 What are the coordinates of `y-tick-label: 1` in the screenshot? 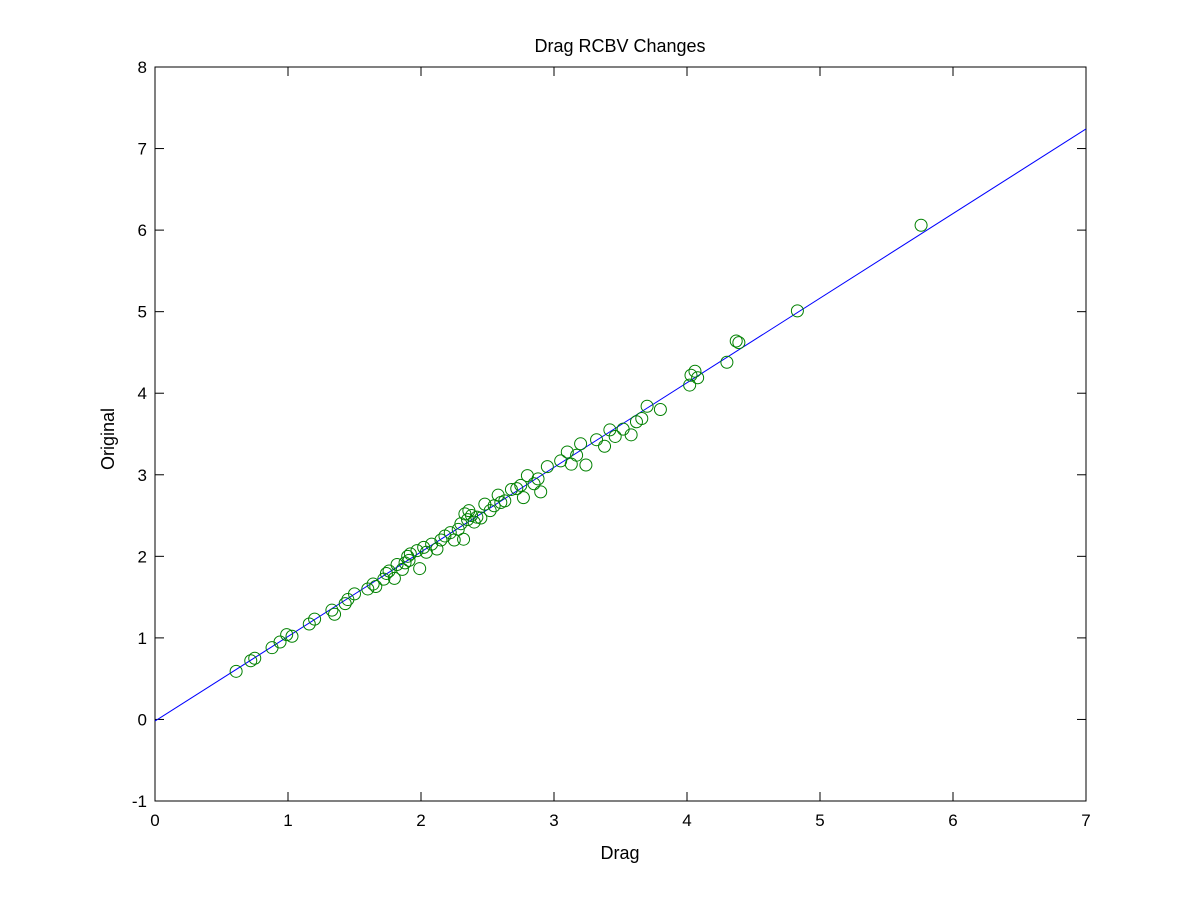 It's located at (142, 638).